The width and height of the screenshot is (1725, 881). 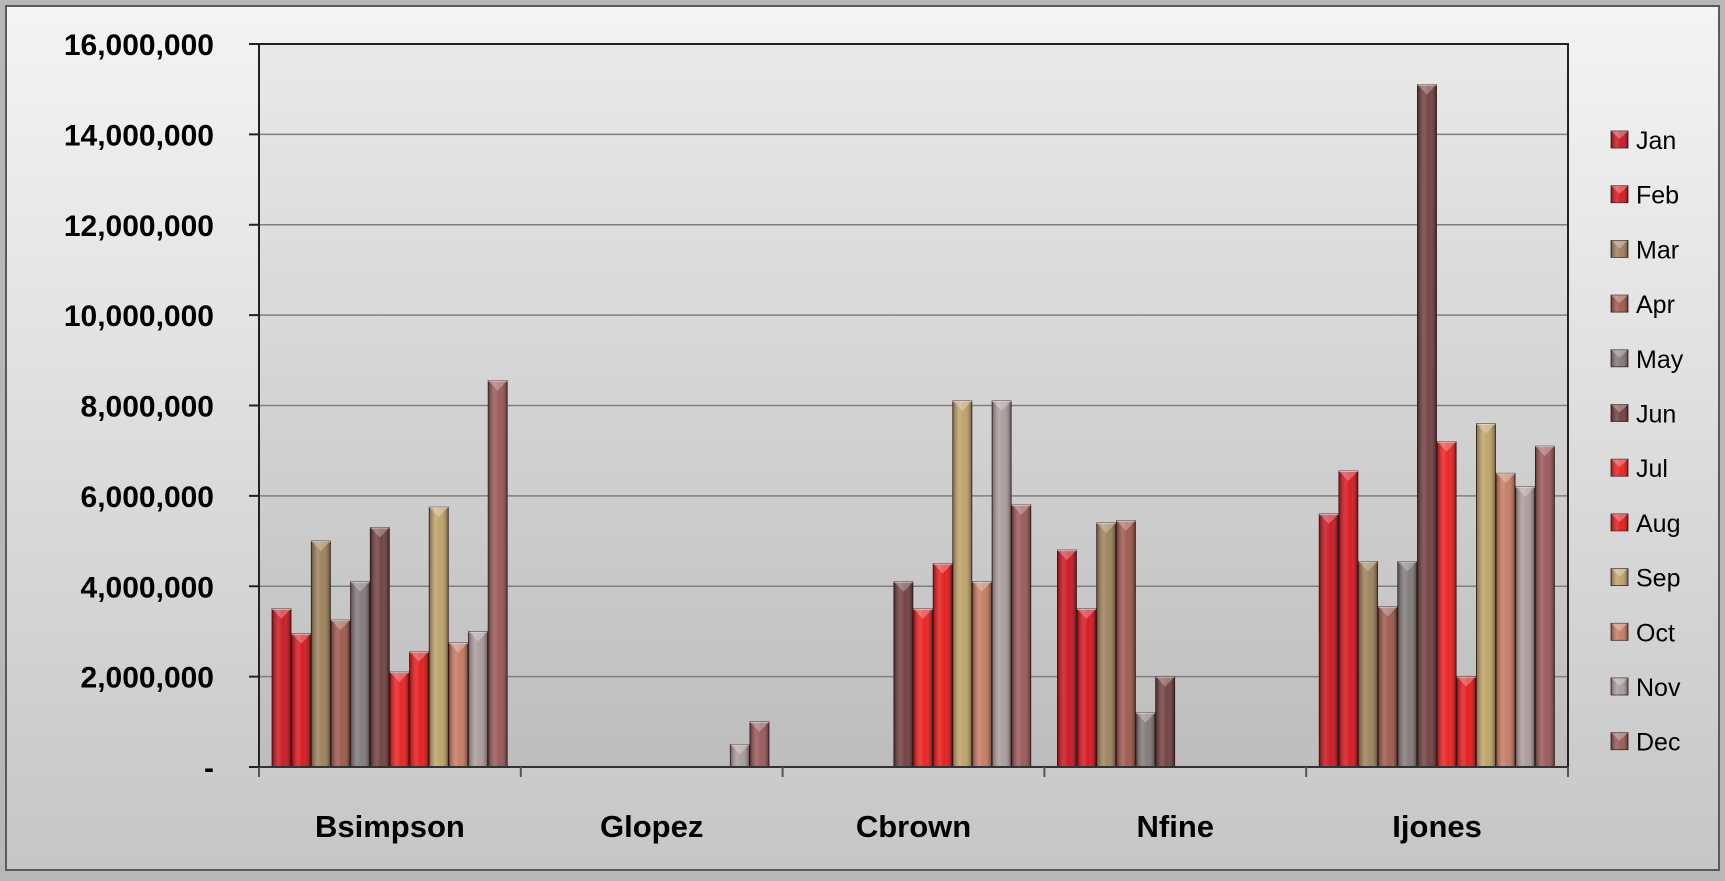 What do you see at coordinates (1437, 826) in the screenshot?
I see `x-tick-label: Ijones` at bounding box center [1437, 826].